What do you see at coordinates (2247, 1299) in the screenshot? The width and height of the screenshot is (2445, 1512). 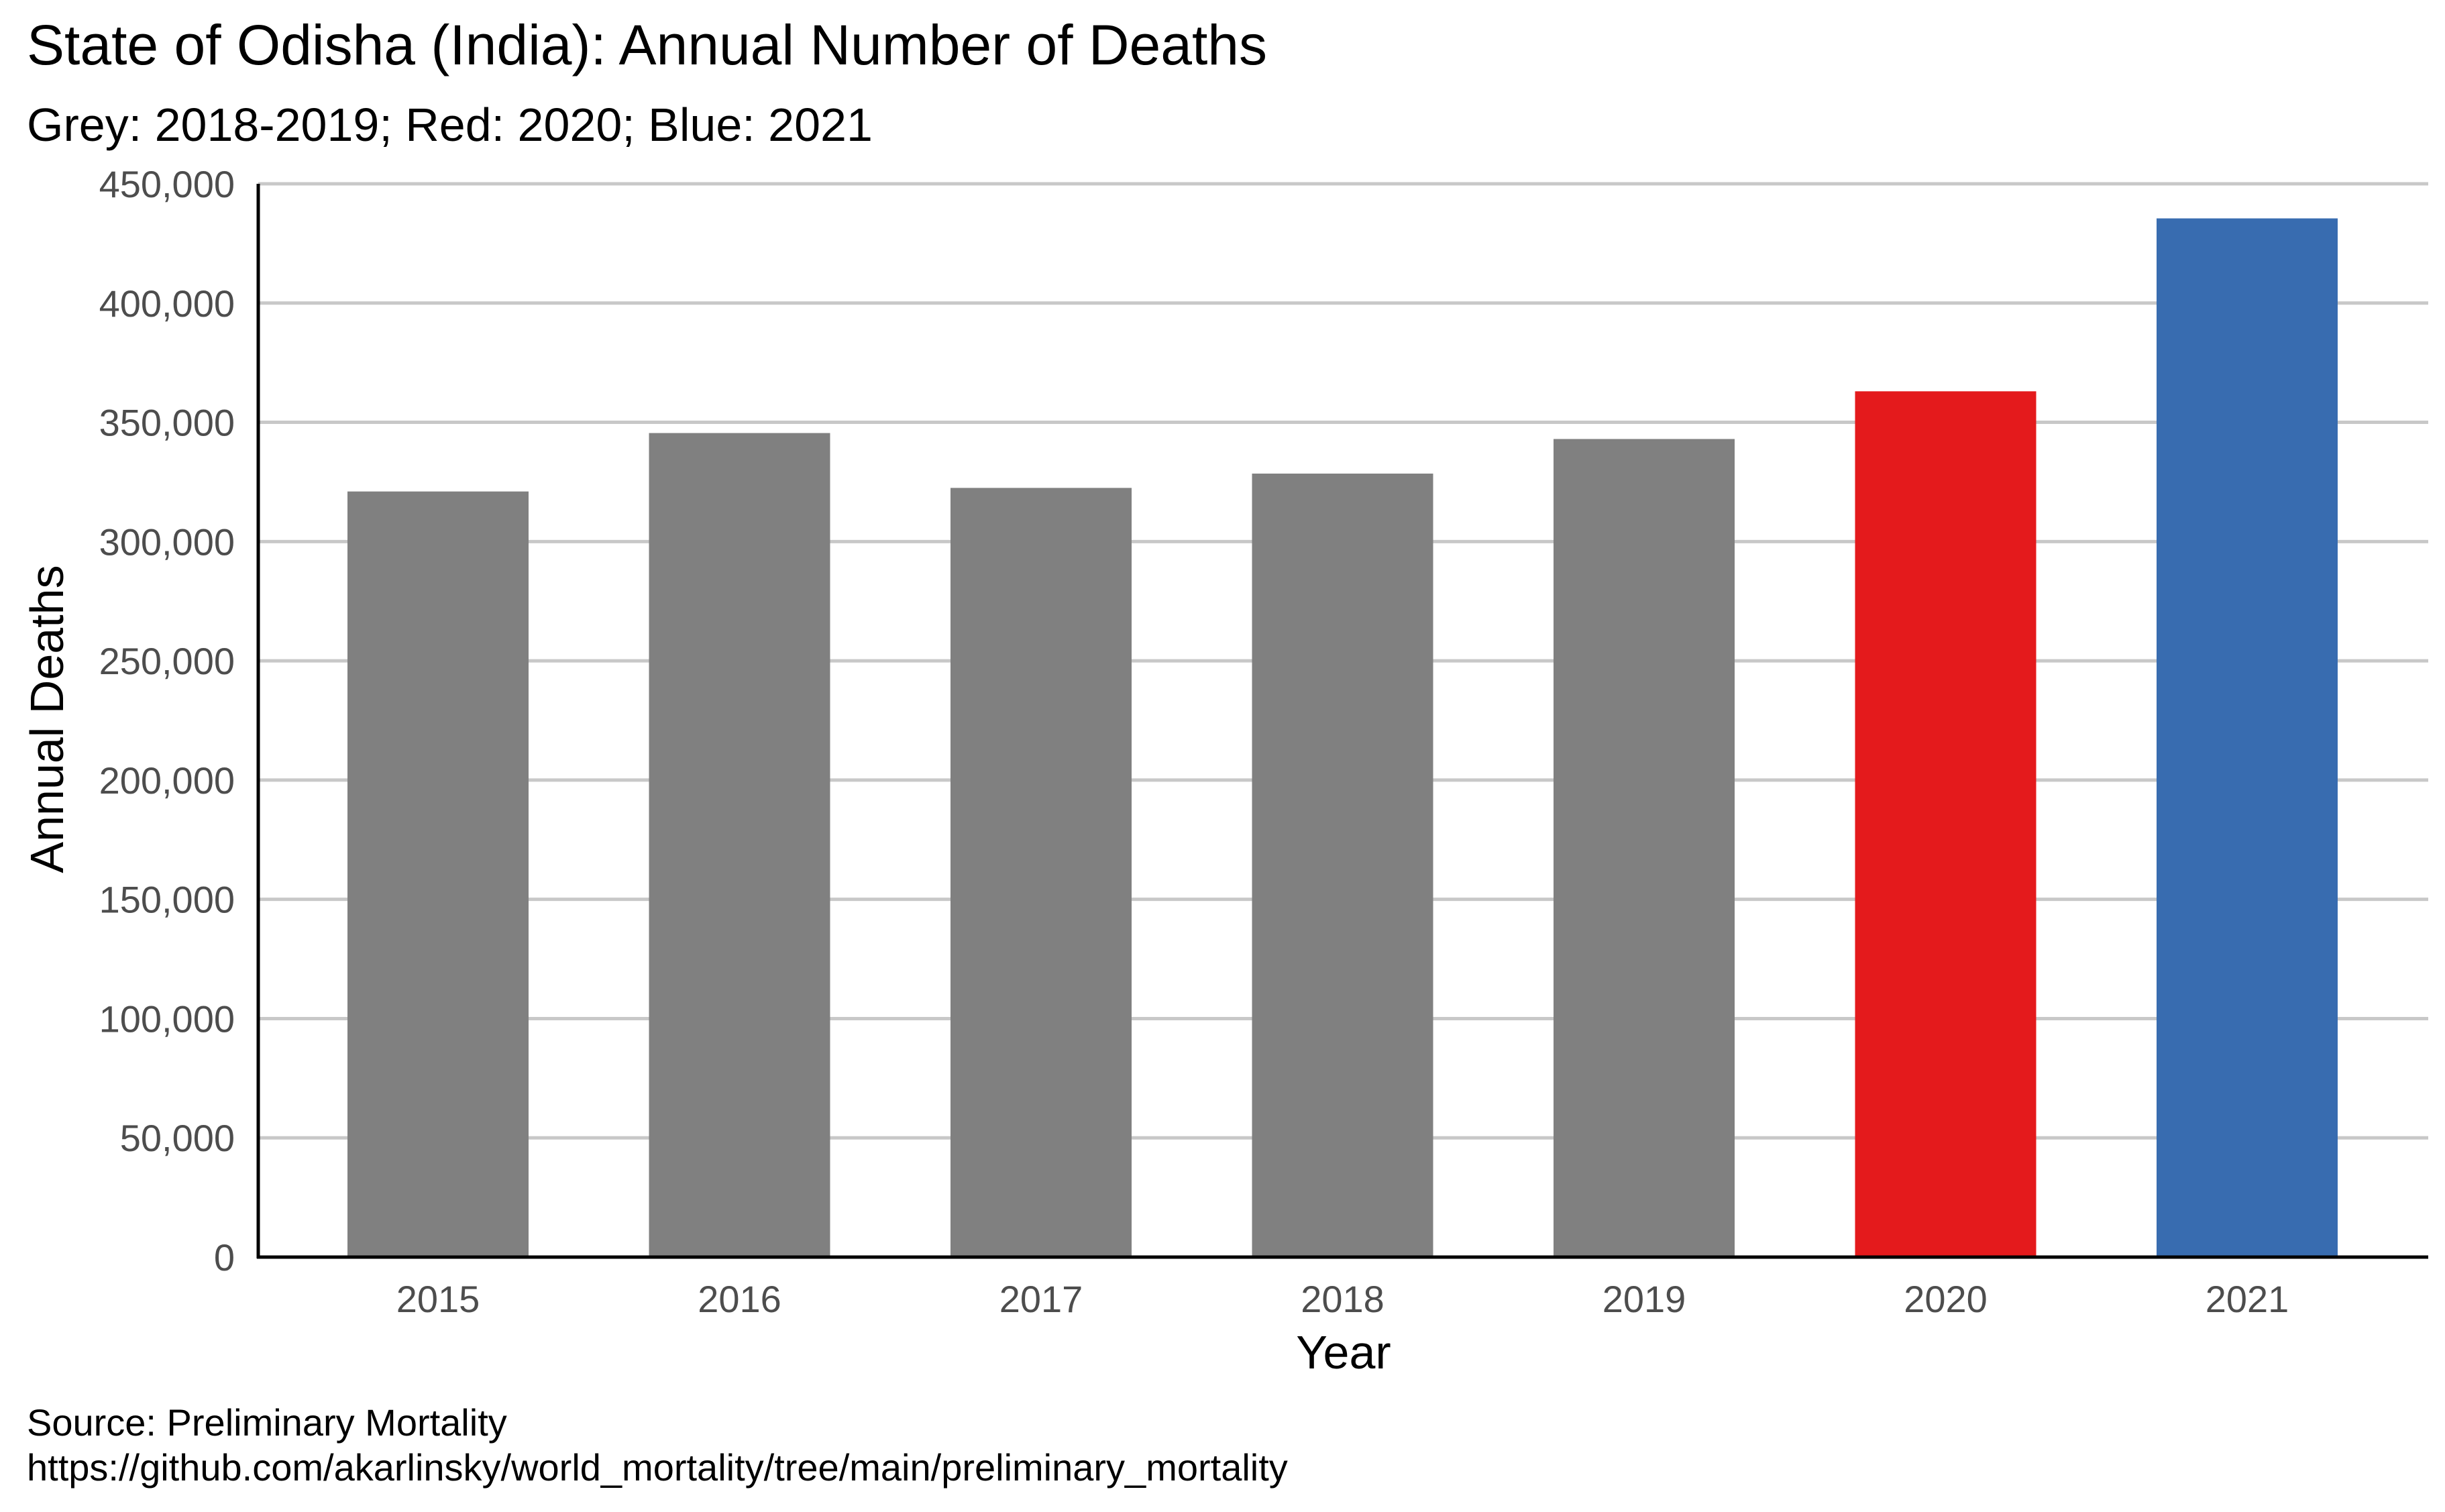 I see `x-tick-label: 2021` at bounding box center [2247, 1299].